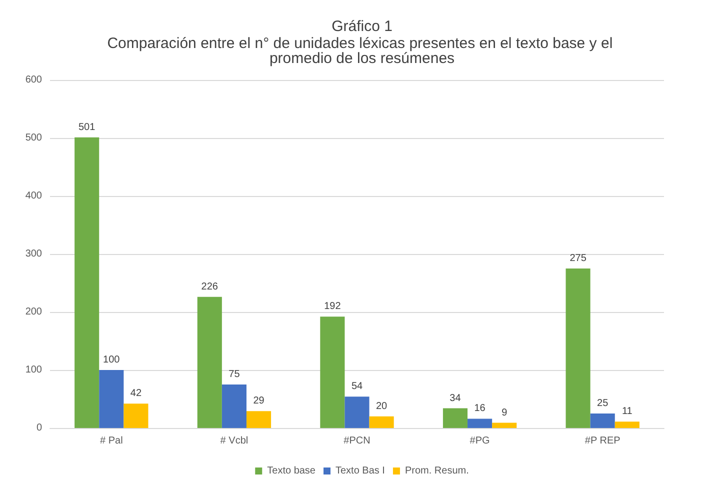 The height and width of the screenshot is (493, 724). I want to click on data-label: 16, so click(480, 408).